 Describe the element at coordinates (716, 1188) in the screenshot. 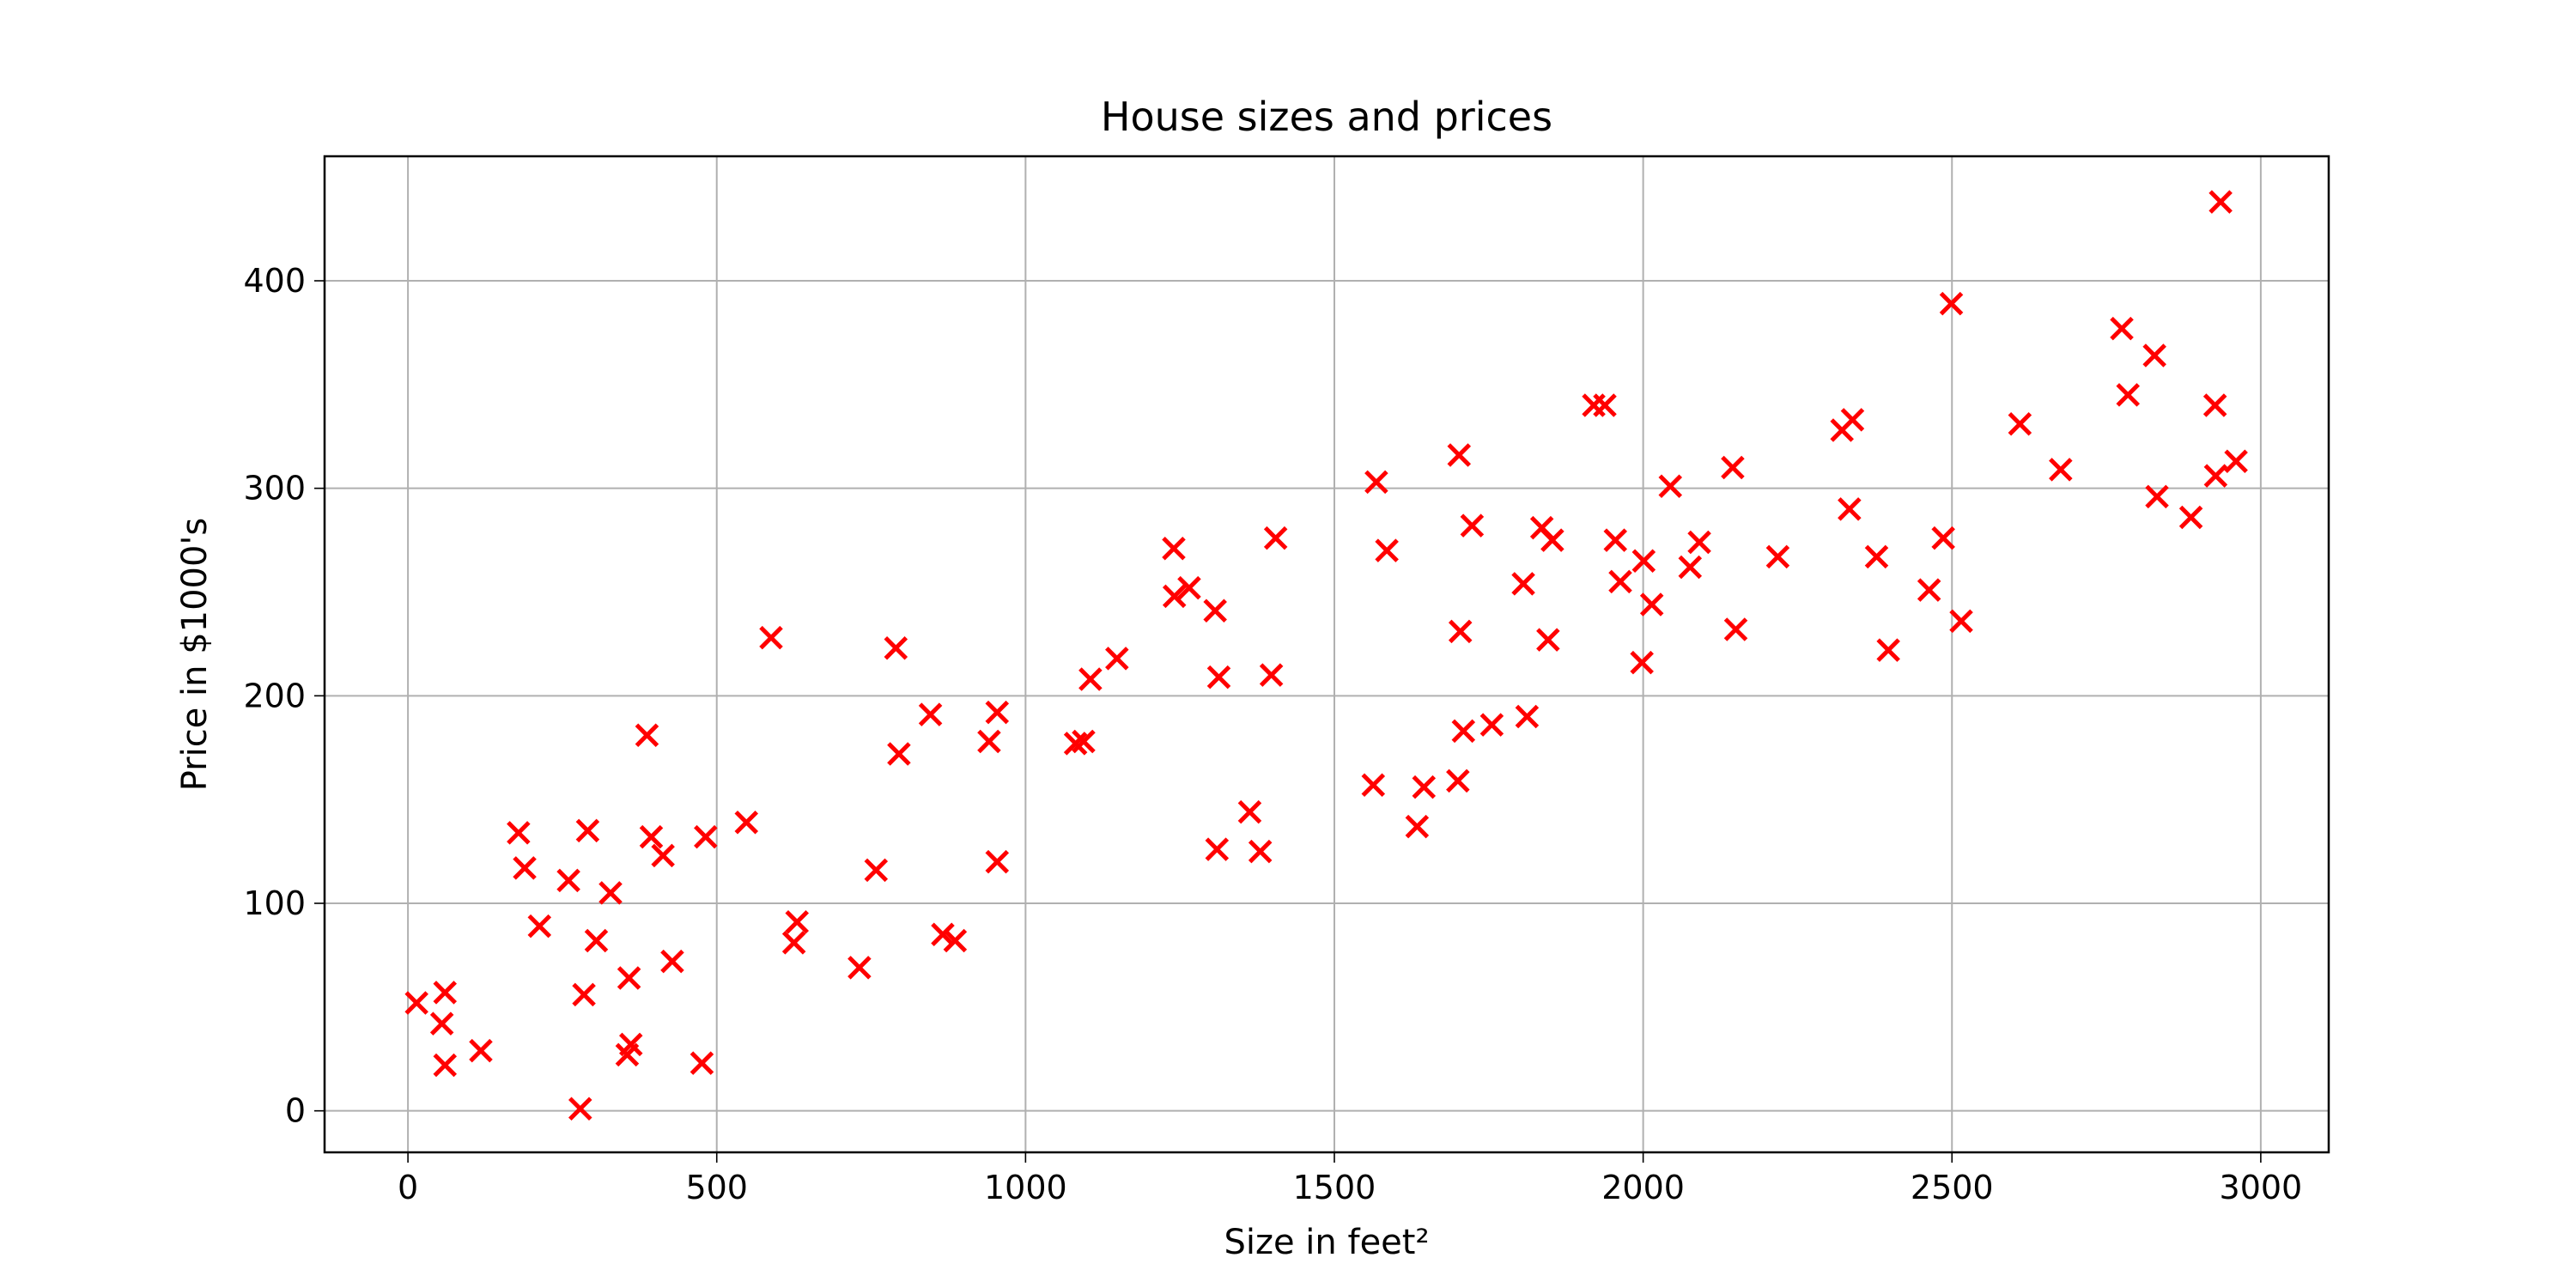

I see `x-tick-label: 500` at that location.